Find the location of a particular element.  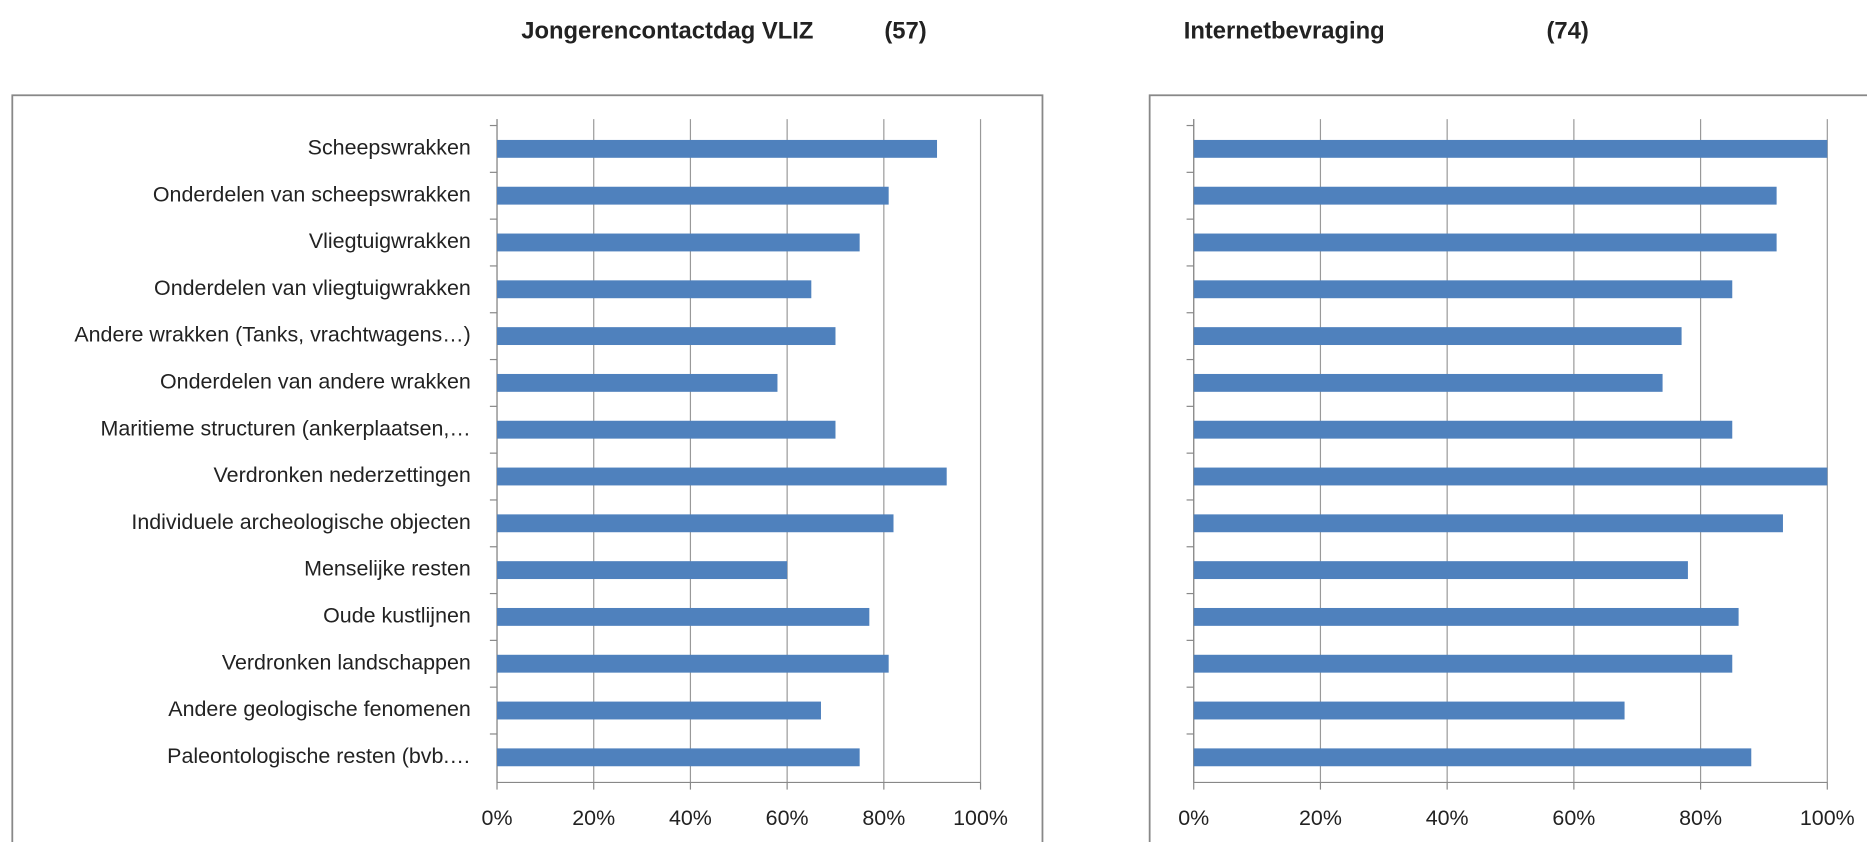

category-label: Scheepswrakken is located at coordinates (389, 148).